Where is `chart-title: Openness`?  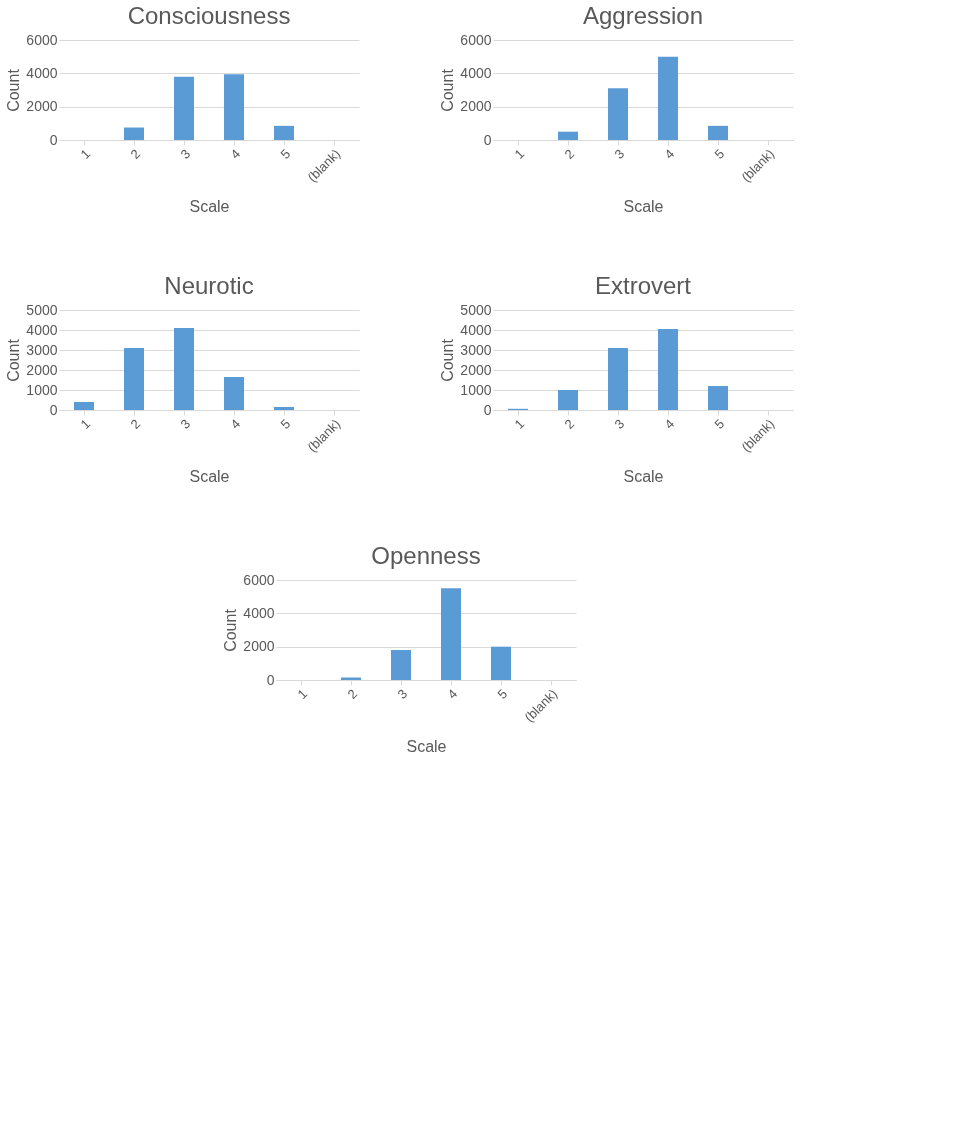 chart-title: Openness is located at coordinates (426, 555).